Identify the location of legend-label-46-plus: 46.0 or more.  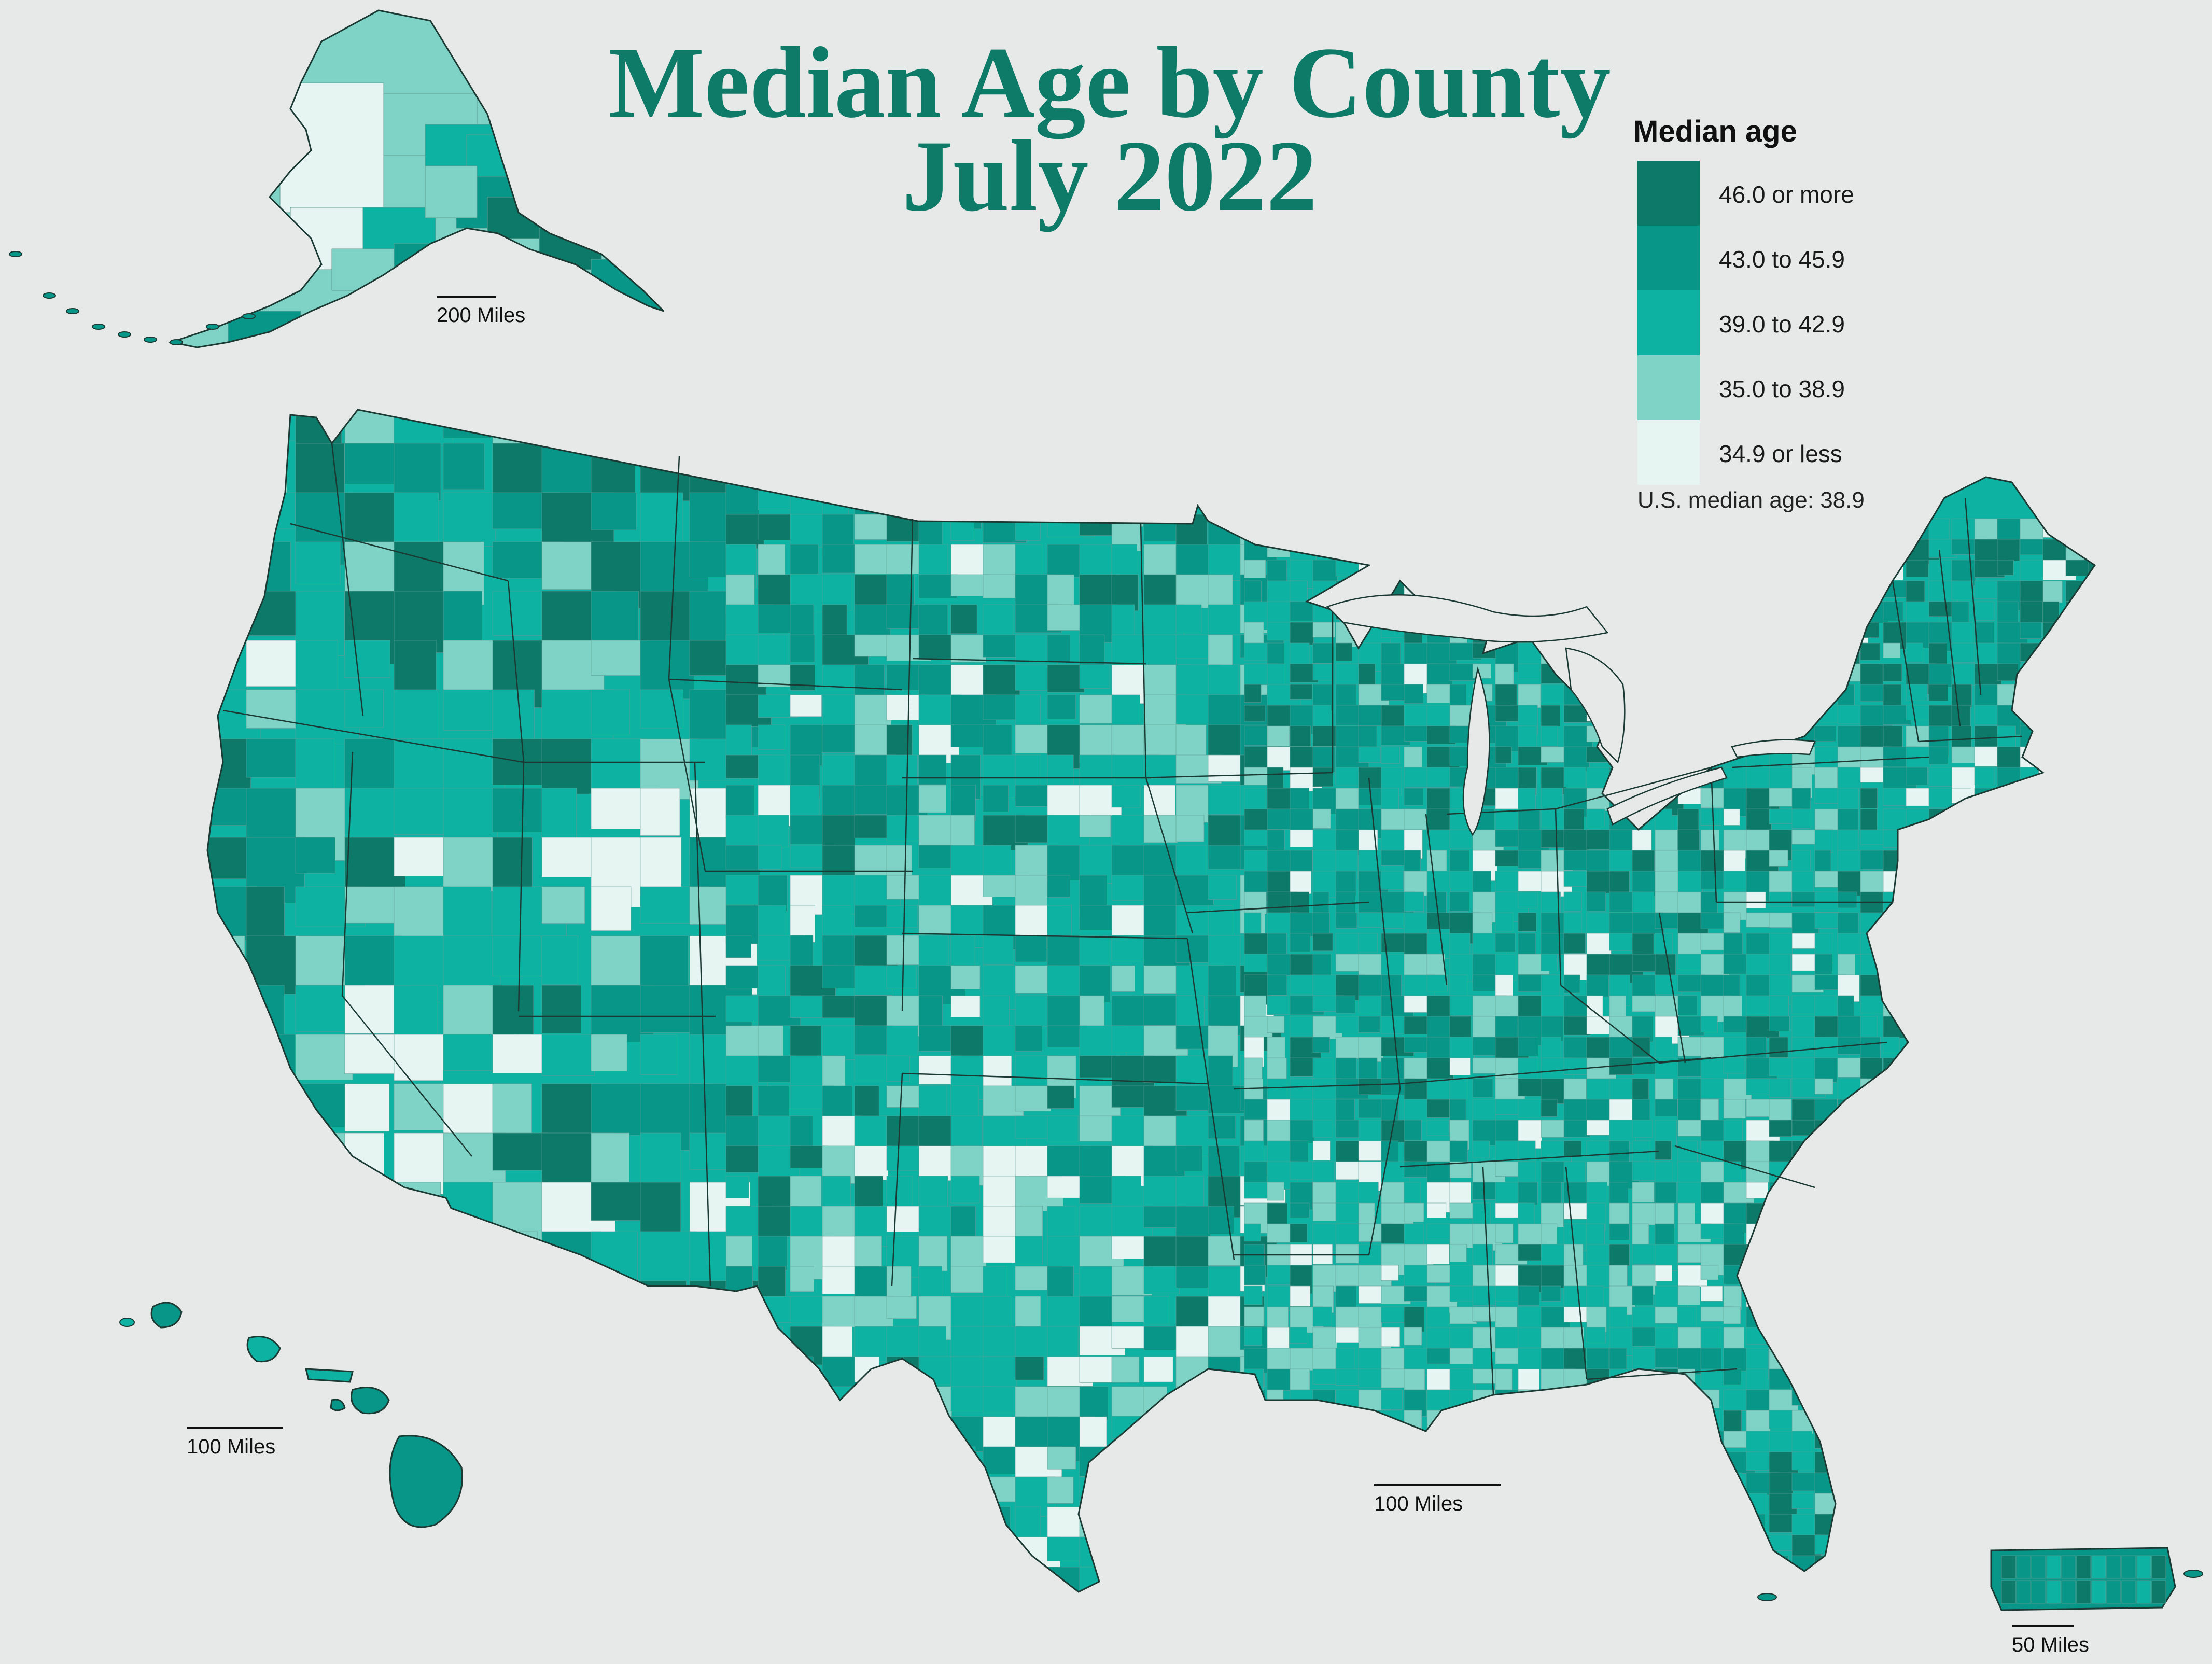
(1786, 194).